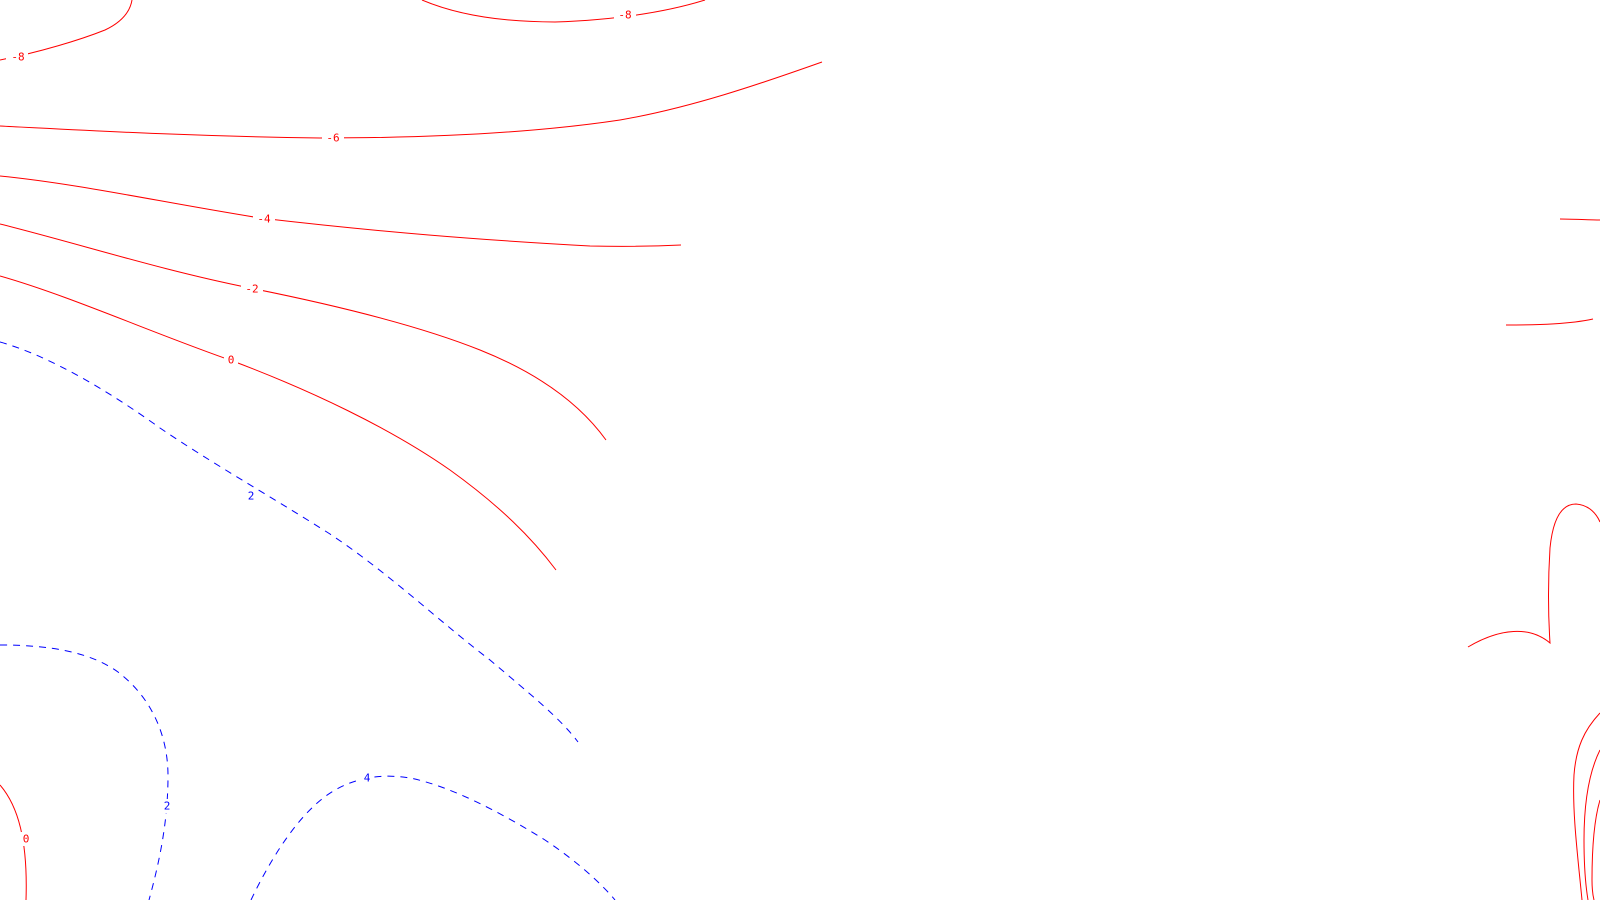 The width and height of the screenshot is (1600, 900). I want to click on contour-label-minus-8-left: -8, so click(17, 57).